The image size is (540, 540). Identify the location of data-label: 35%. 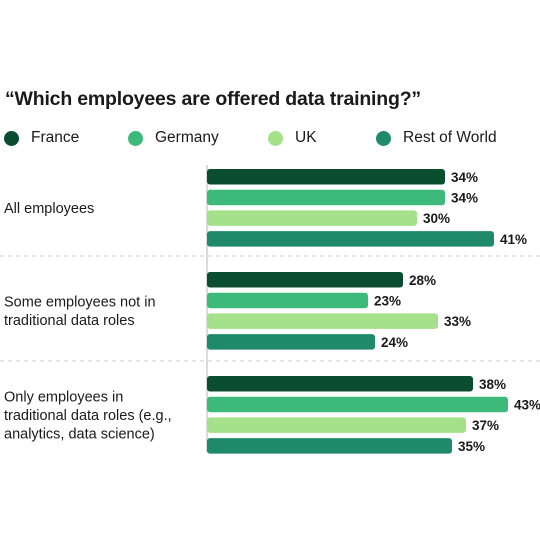
(471, 446).